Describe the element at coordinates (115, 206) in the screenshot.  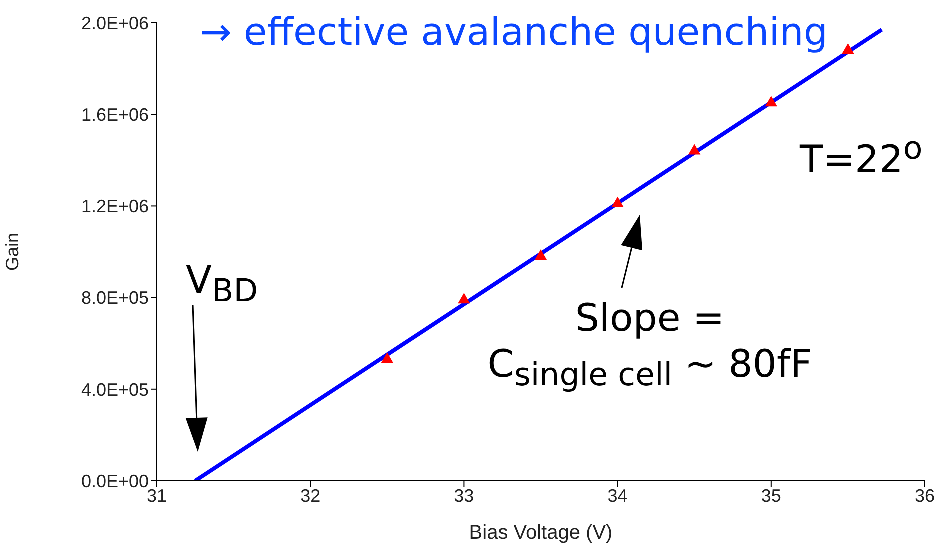
I see `y-tick-label: 1.2E+06` at that location.